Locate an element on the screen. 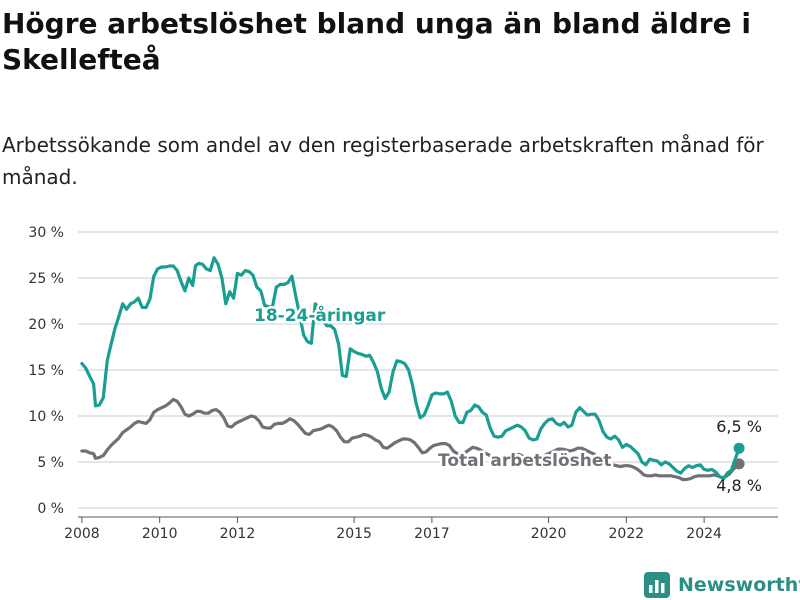 This screenshot has width=800, height=600. x-tick-label: 2024 is located at coordinates (704, 534).